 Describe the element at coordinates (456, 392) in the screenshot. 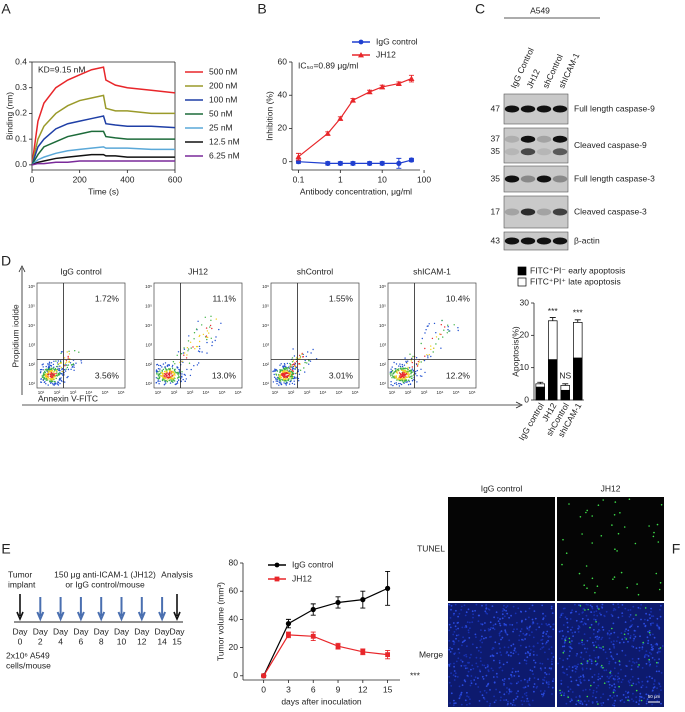

I see `x-tick-label: 10⁵` at that location.